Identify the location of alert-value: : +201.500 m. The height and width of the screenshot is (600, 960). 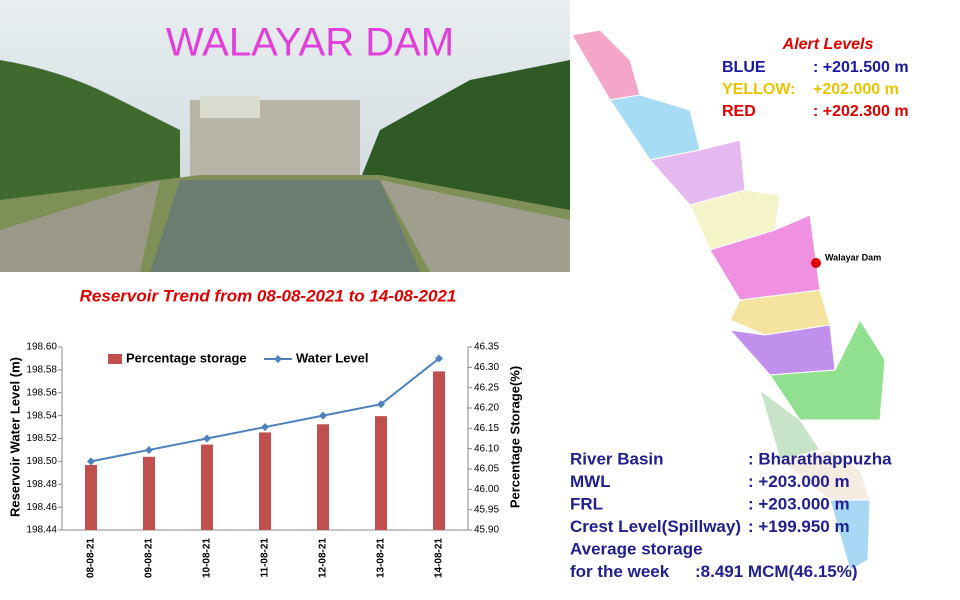
(861, 67).